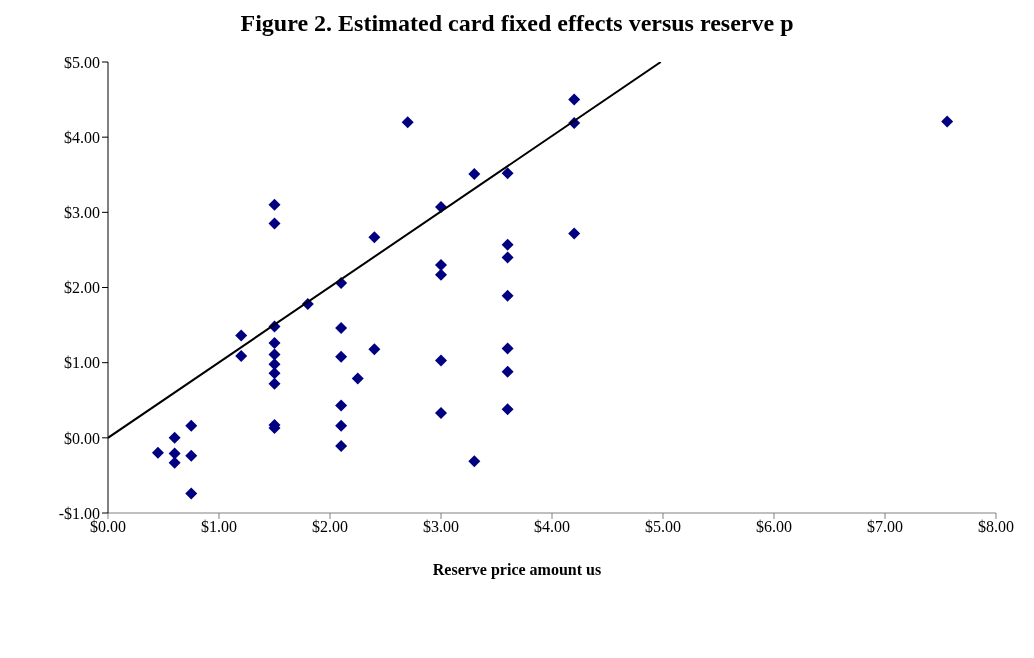 The height and width of the screenshot is (658, 1034). Describe the element at coordinates (517, 570) in the screenshot. I see `x-axis-title: Reserve price amount us` at that location.